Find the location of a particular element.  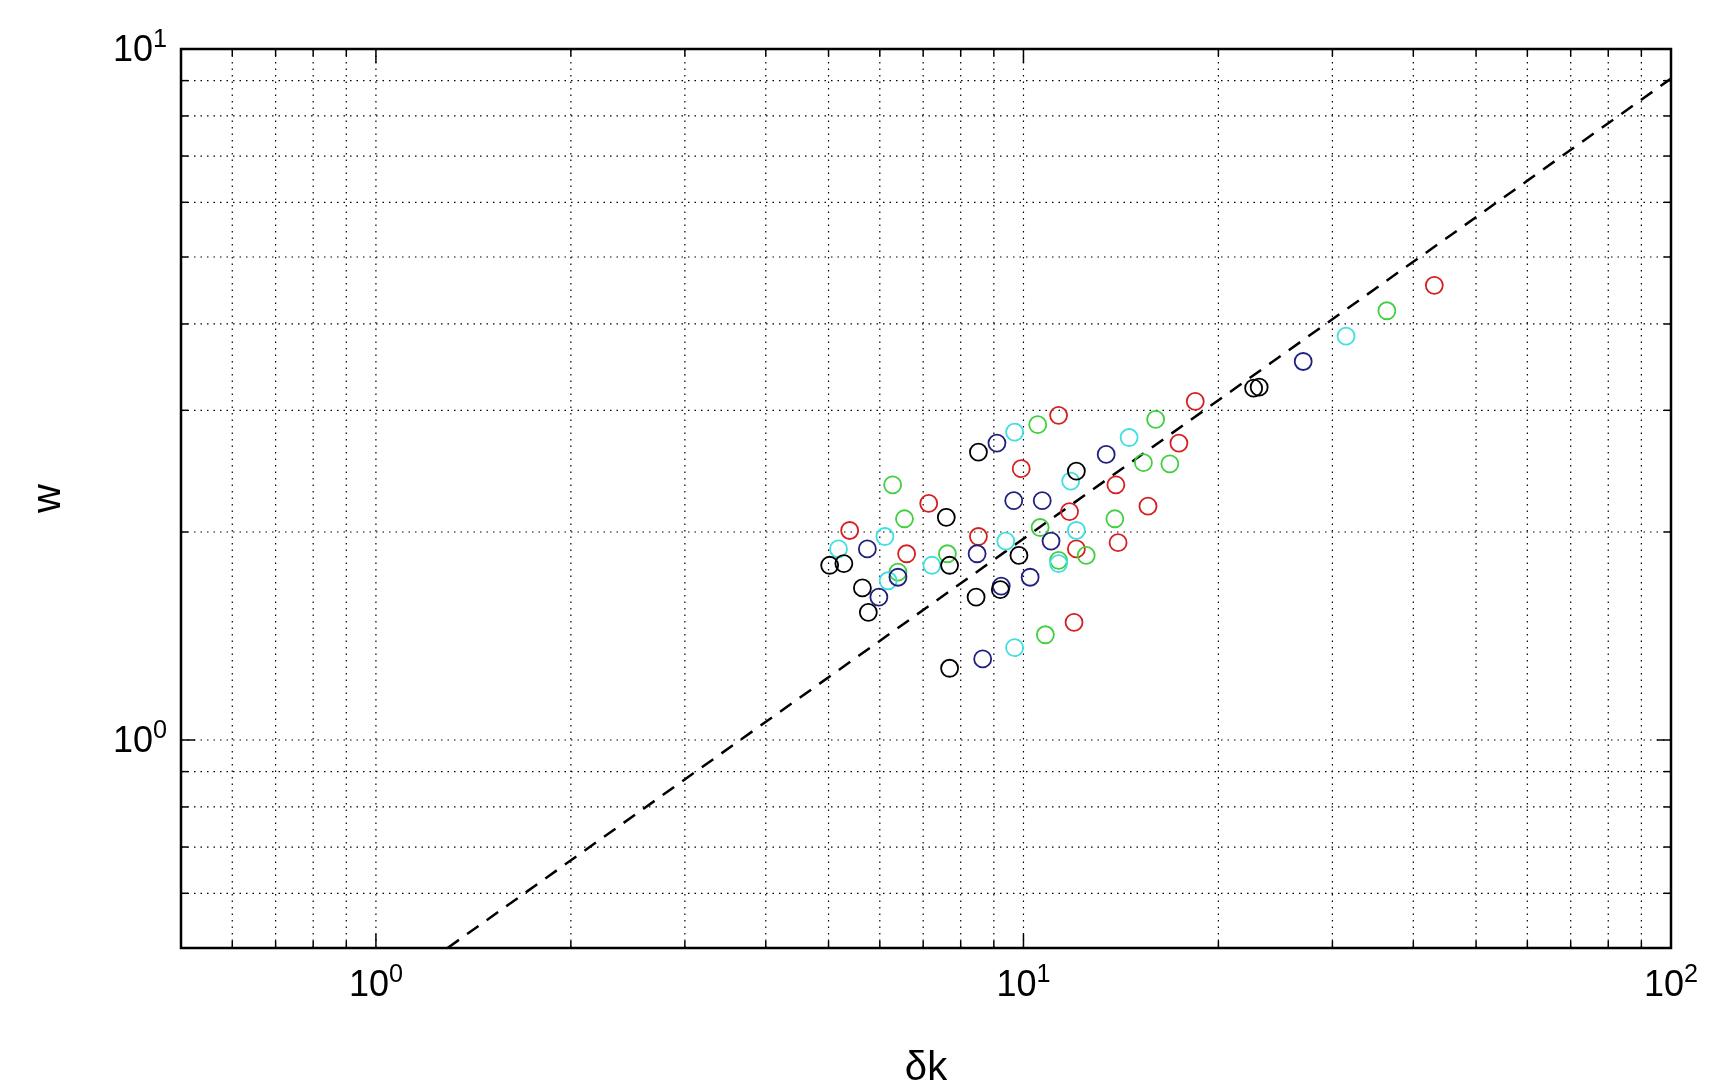

y-axis-title: w is located at coordinates (46, 498).